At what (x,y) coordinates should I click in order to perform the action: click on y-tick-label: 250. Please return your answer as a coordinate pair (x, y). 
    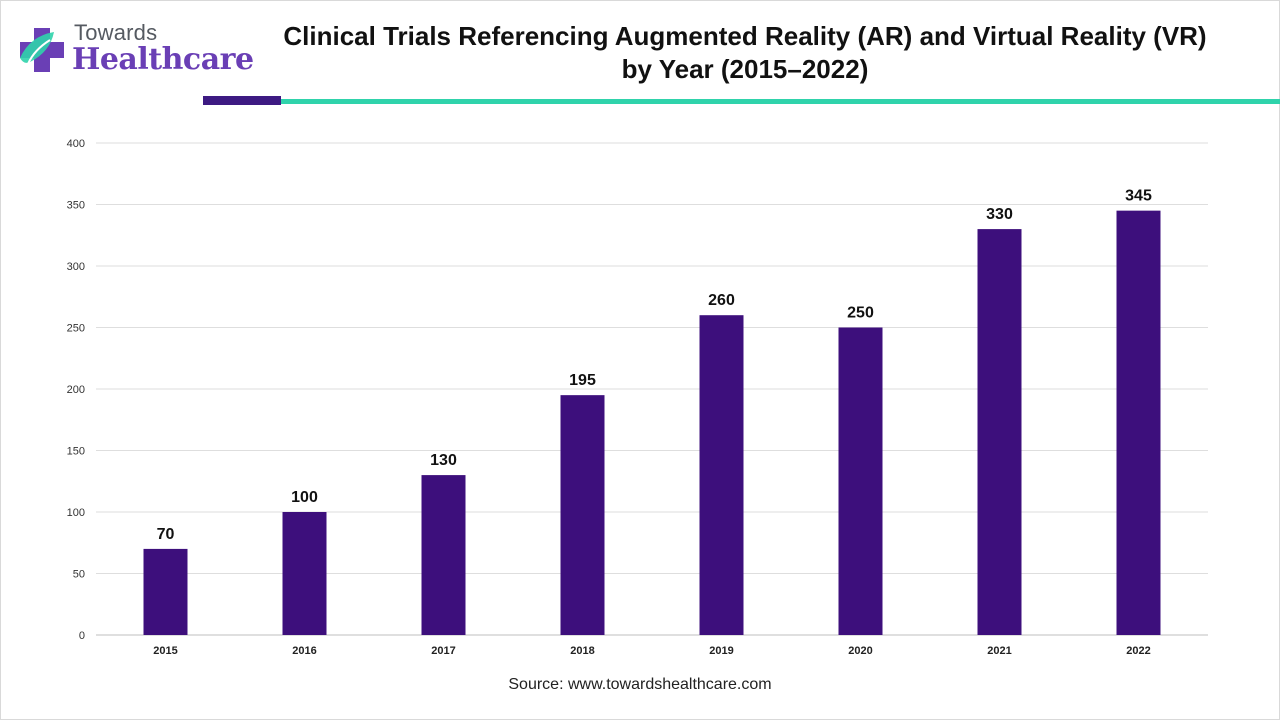
    Looking at the image, I should click on (76, 329).